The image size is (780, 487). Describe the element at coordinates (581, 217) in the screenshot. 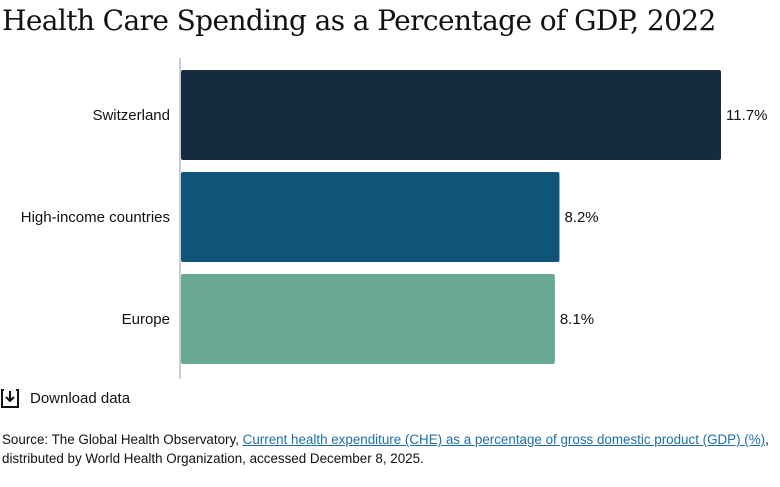

I see `value-label-1: 8.2%` at that location.